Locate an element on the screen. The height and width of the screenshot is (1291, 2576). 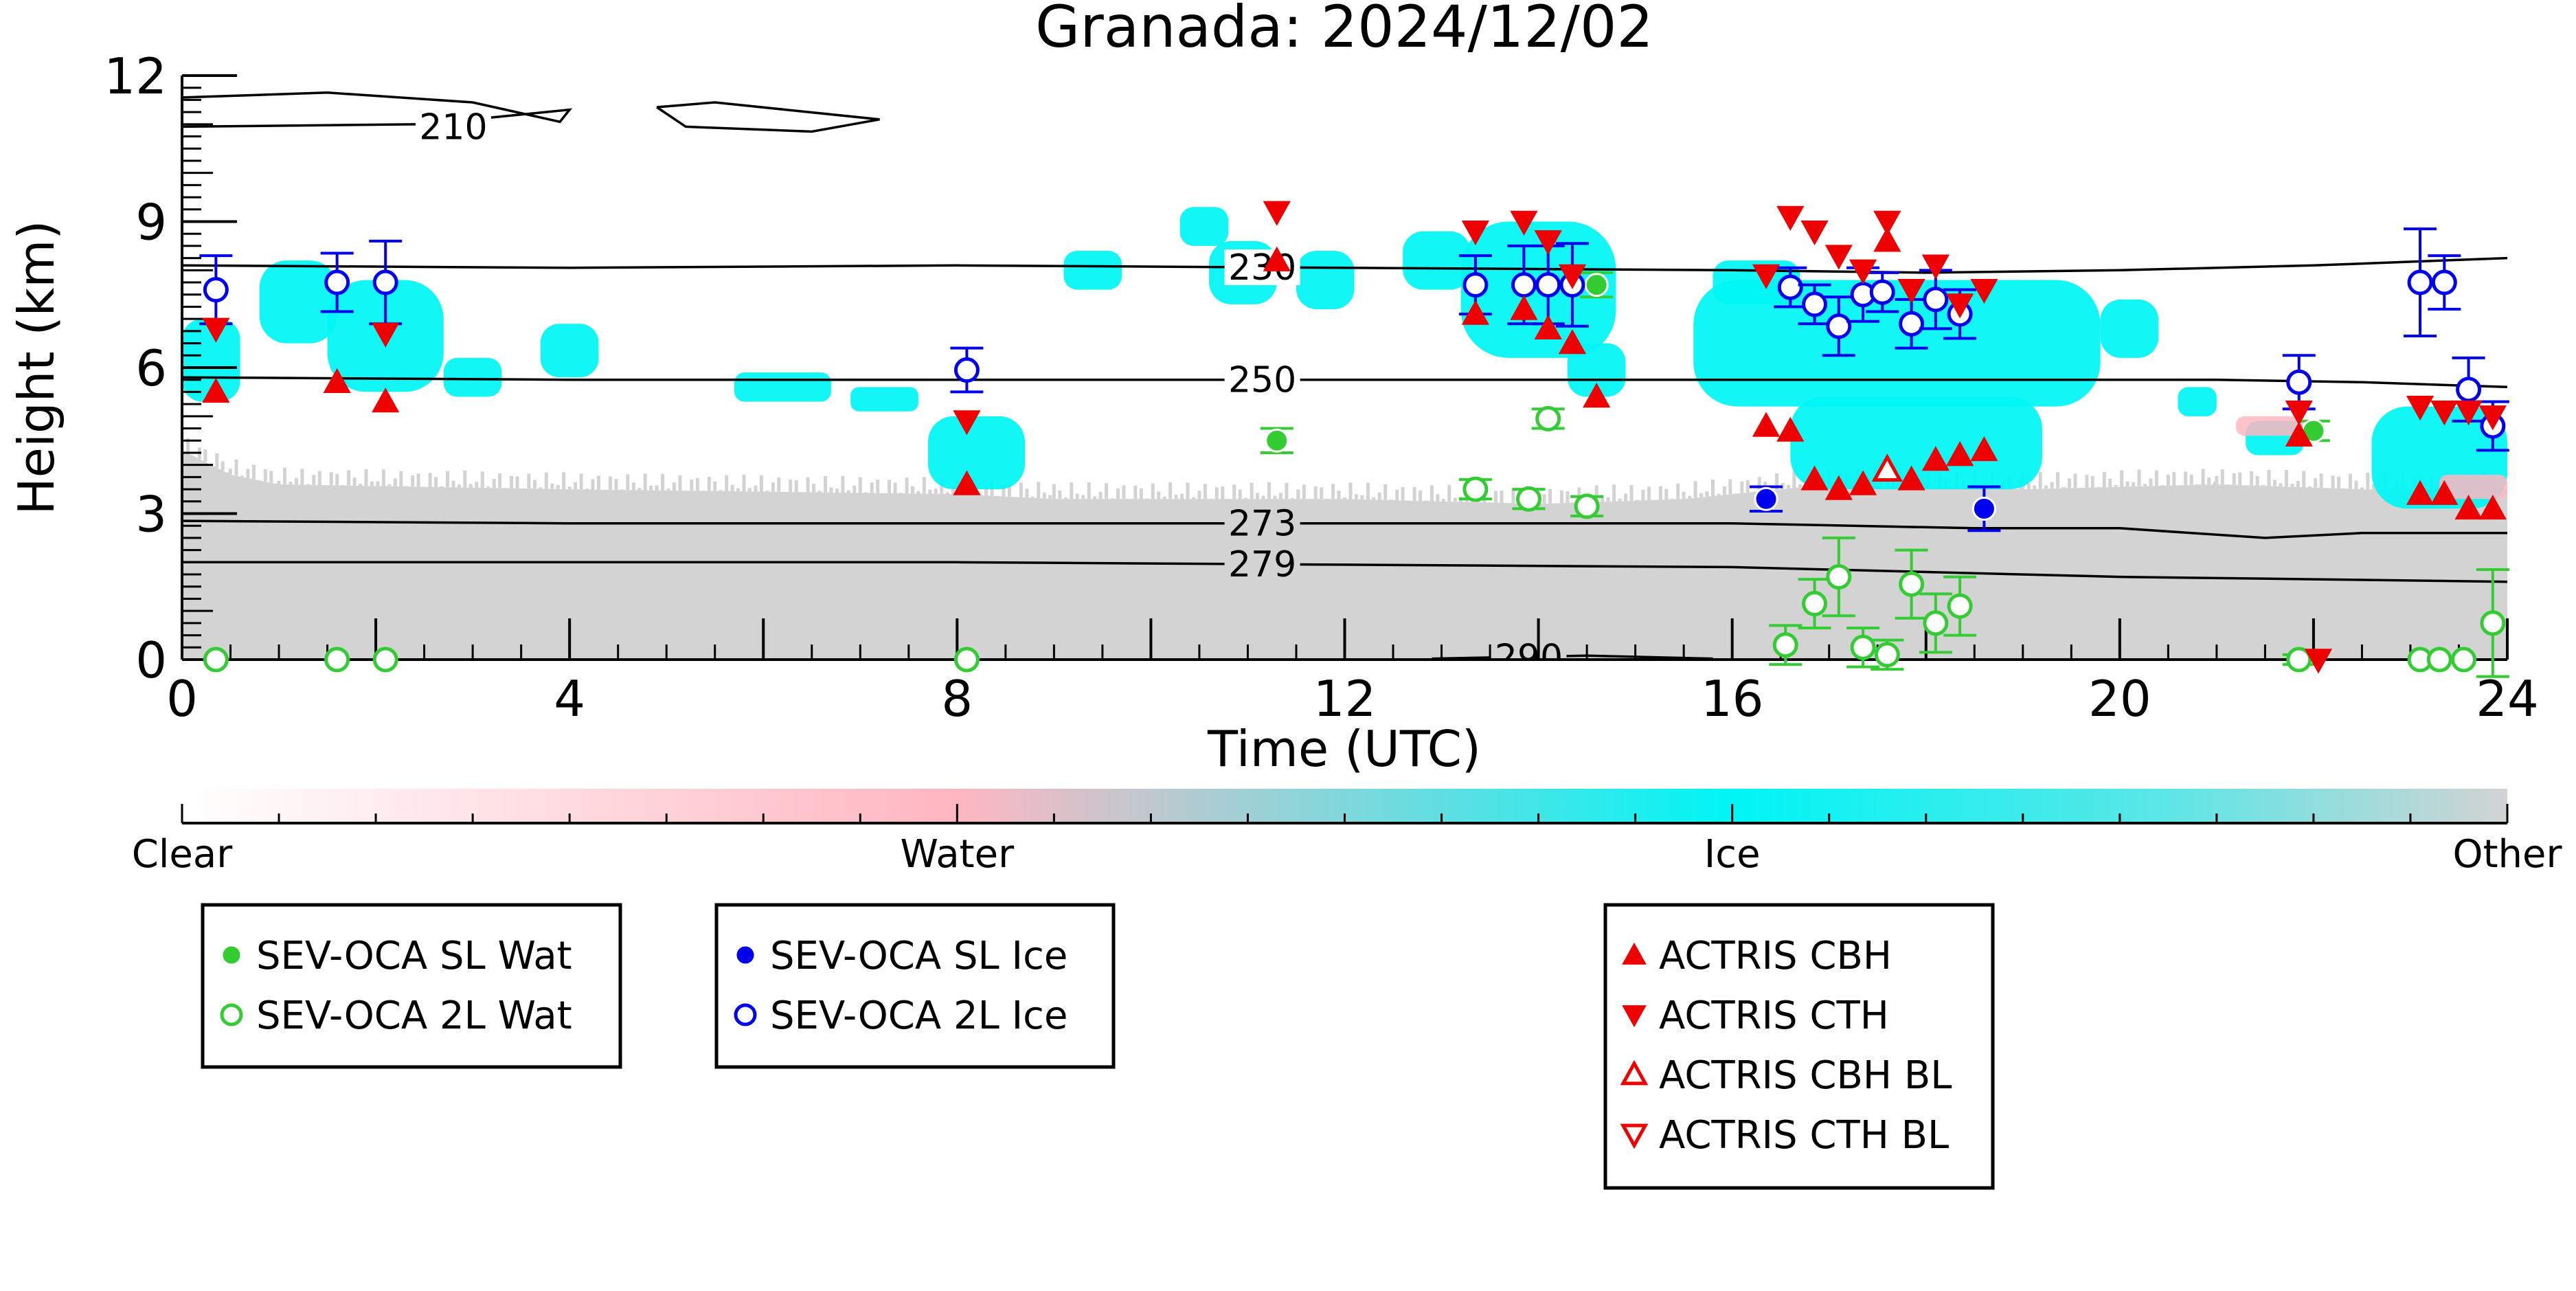
legend-label: SEV-OCA SL Wat is located at coordinates (414, 956).